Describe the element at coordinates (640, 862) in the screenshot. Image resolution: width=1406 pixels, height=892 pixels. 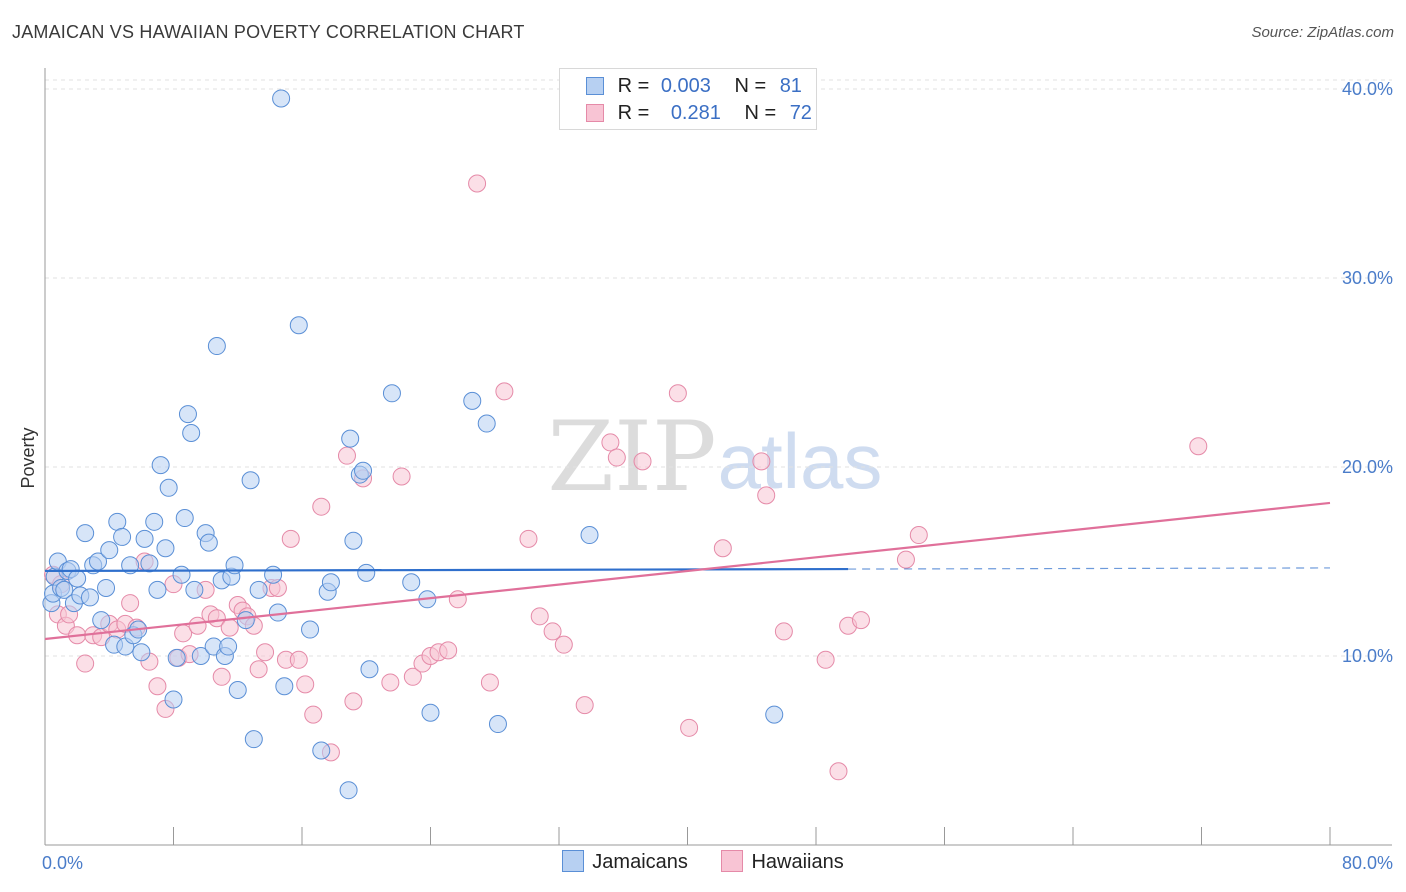
I see `legend-label-jamaicans: Jamaicans` at that location.